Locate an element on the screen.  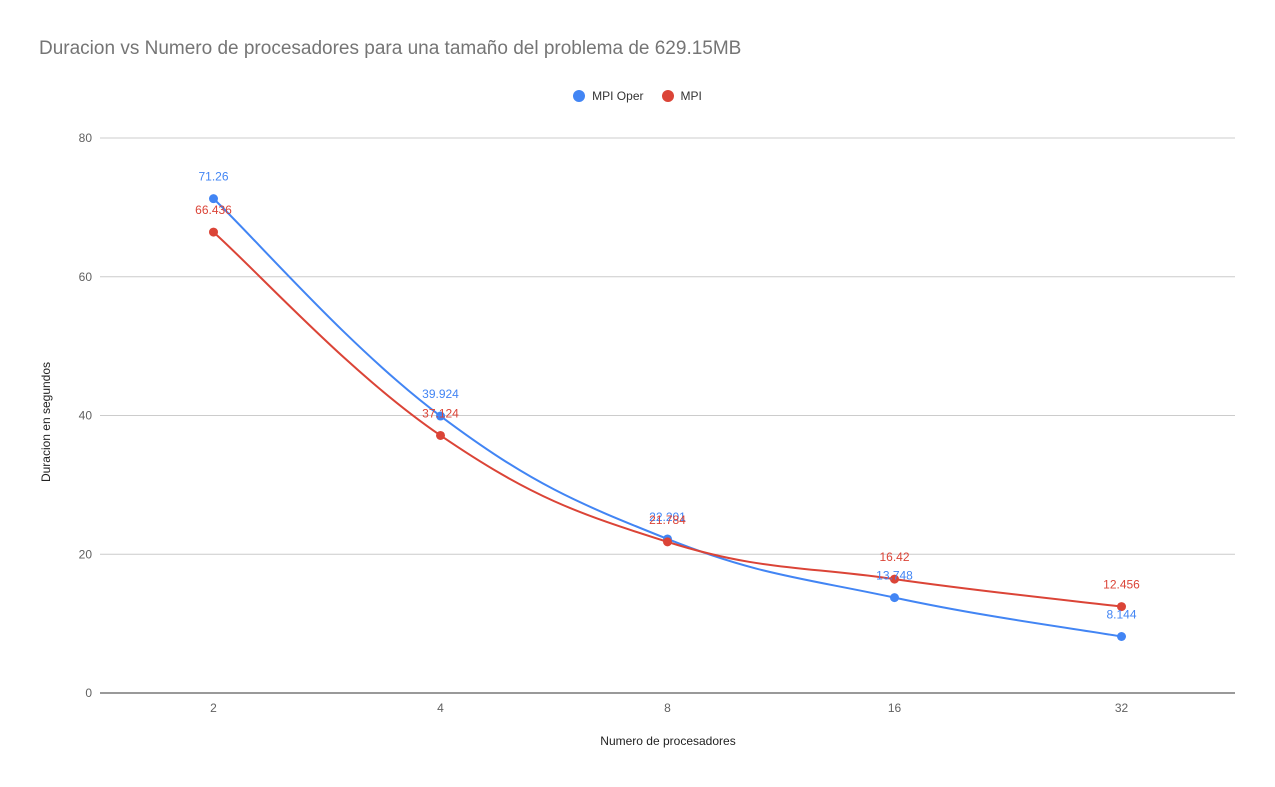
y-tick-label: 40 is located at coordinates (86, 416).